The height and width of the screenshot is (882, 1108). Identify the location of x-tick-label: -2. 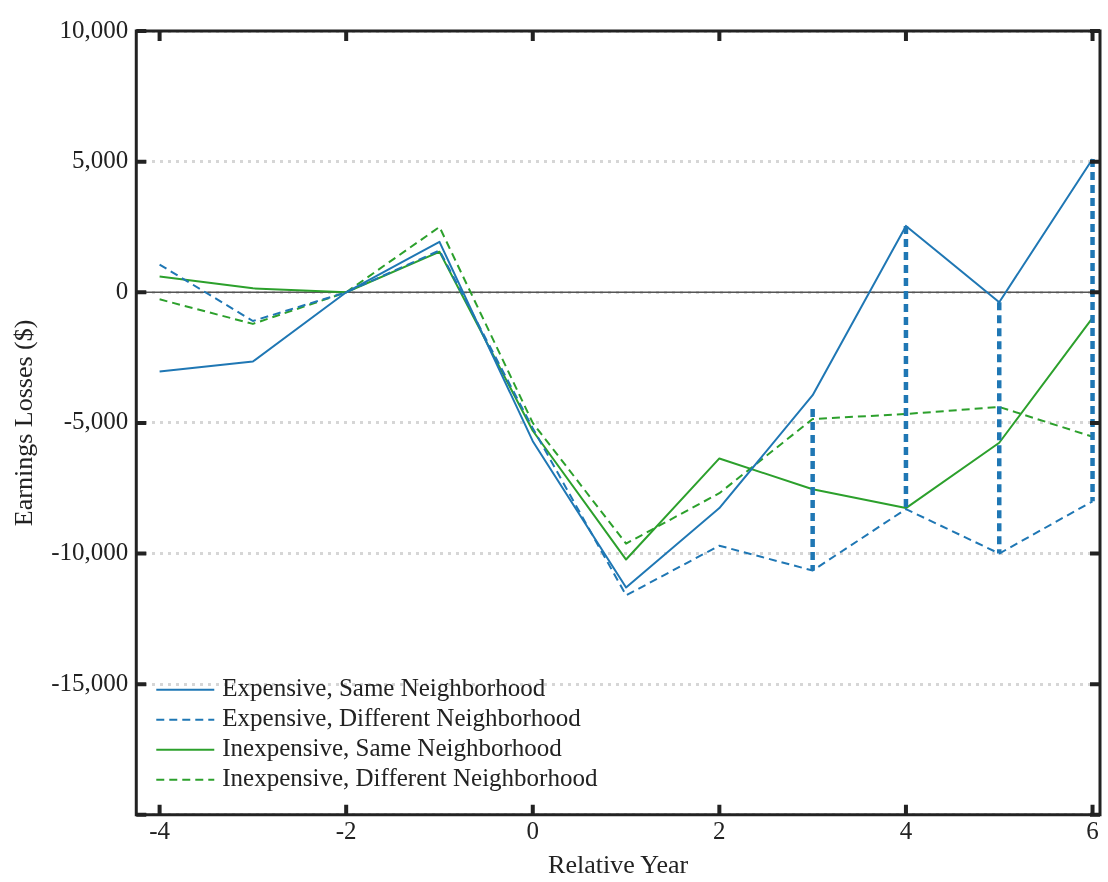
(346, 831).